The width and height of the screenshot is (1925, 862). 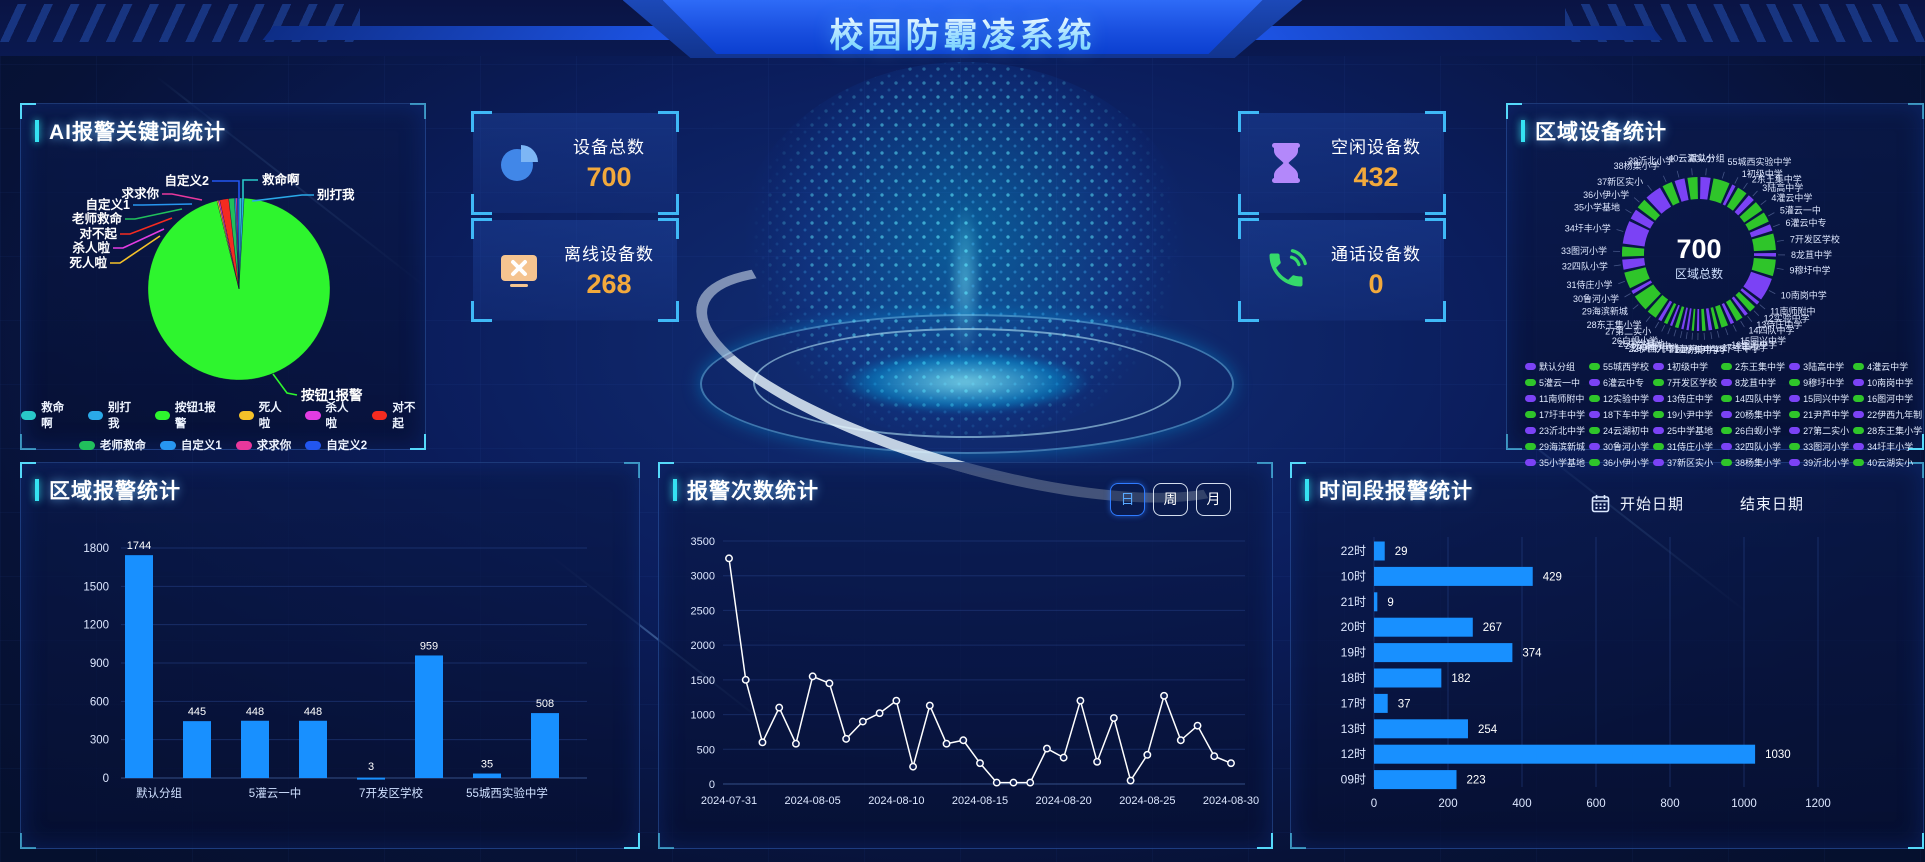 What do you see at coordinates (1619, 430) in the screenshot?
I see `legend-item: 24云湖初中` at bounding box center [1619, 430].